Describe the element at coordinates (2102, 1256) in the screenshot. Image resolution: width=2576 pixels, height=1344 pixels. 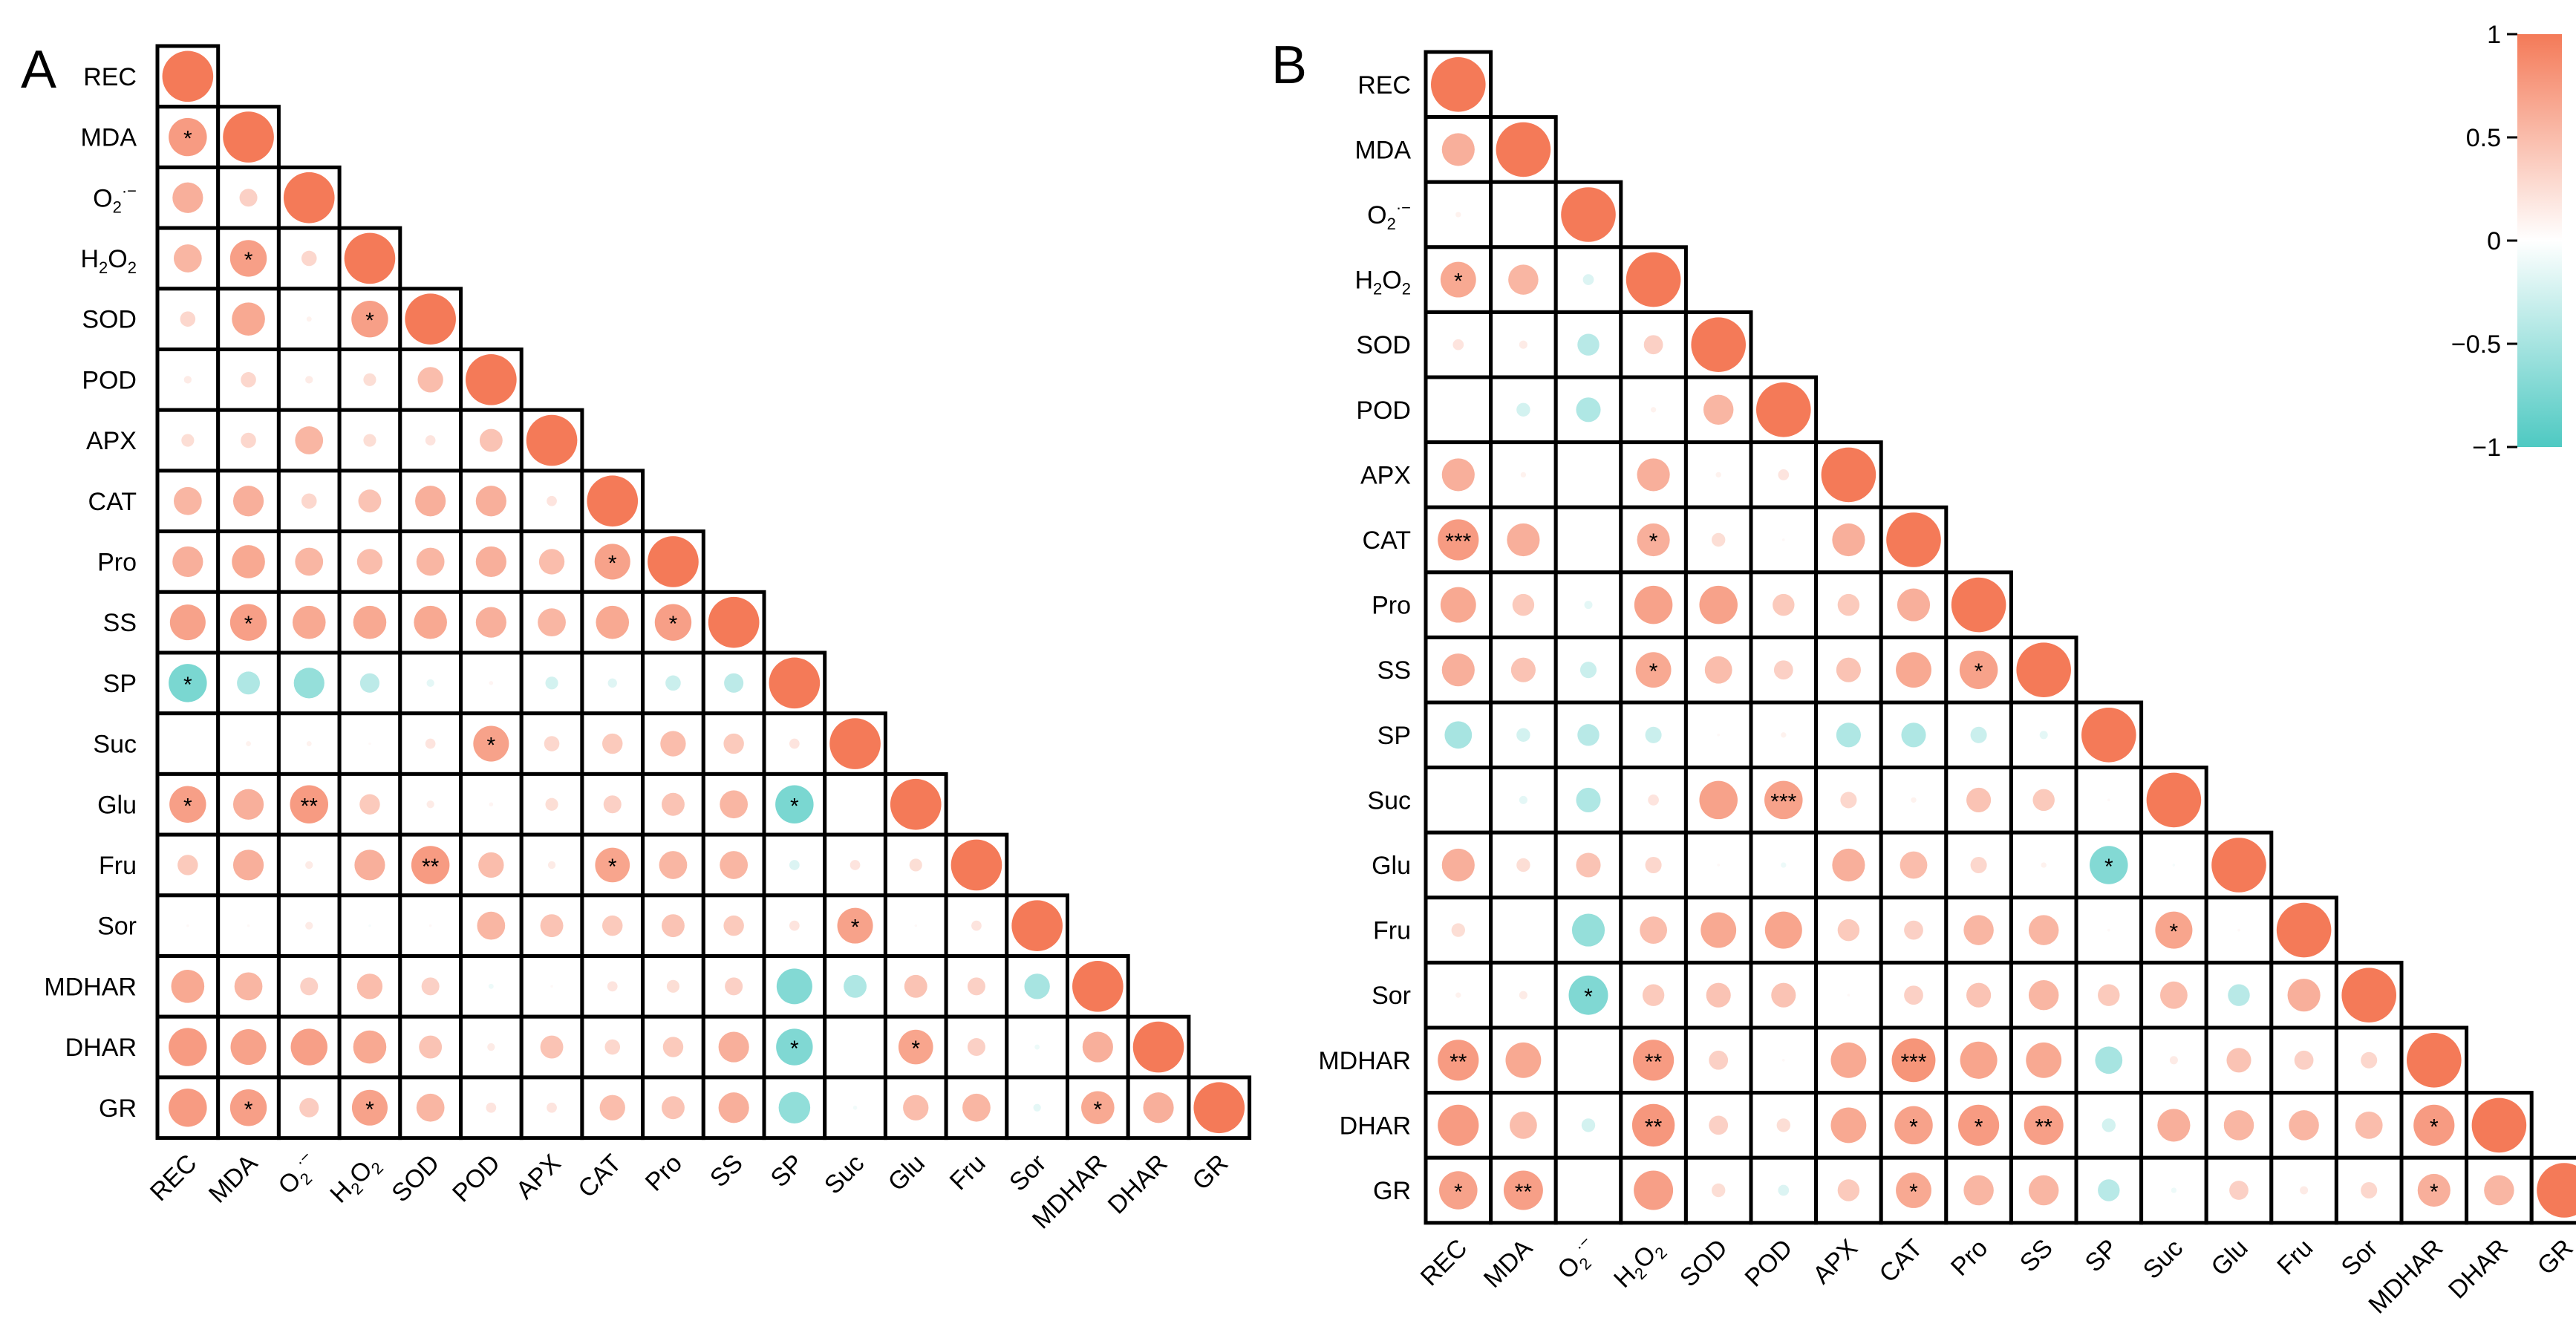
I see `column-label: SP` at that location.